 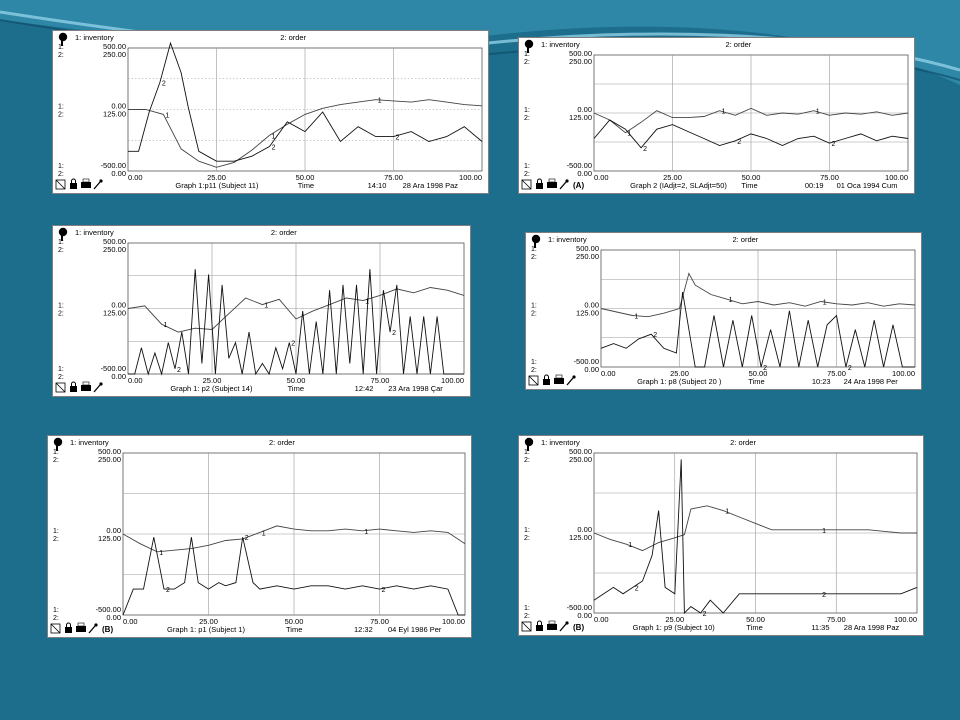 What do you see at coordinates (415, 388) in the screenshot?
I see `date-stamp: 23 Ara 1998 Çar` at bounding box center [415, 388].